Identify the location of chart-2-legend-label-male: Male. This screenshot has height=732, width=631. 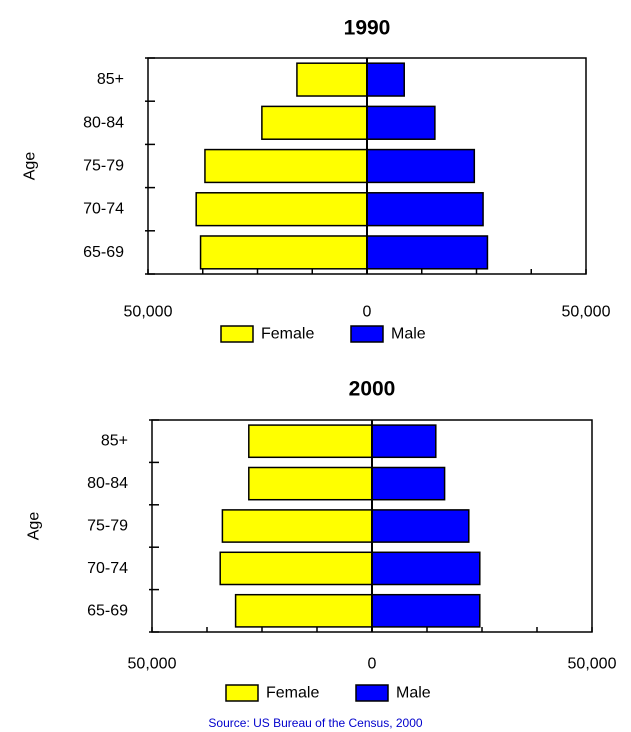
(413, 693).